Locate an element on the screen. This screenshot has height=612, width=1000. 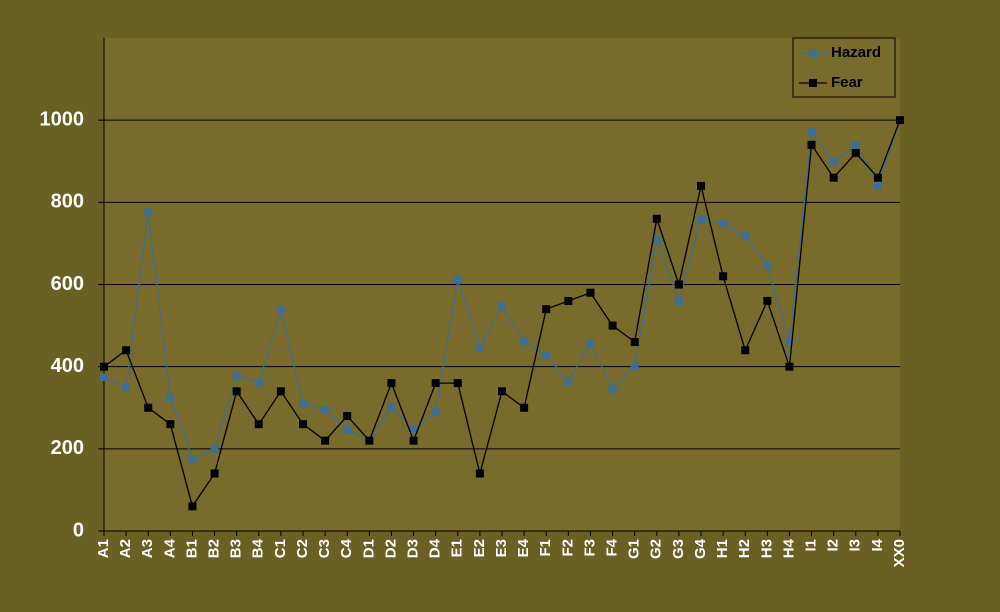
x-tick-label: B4 is located at coordinates (258, 548).